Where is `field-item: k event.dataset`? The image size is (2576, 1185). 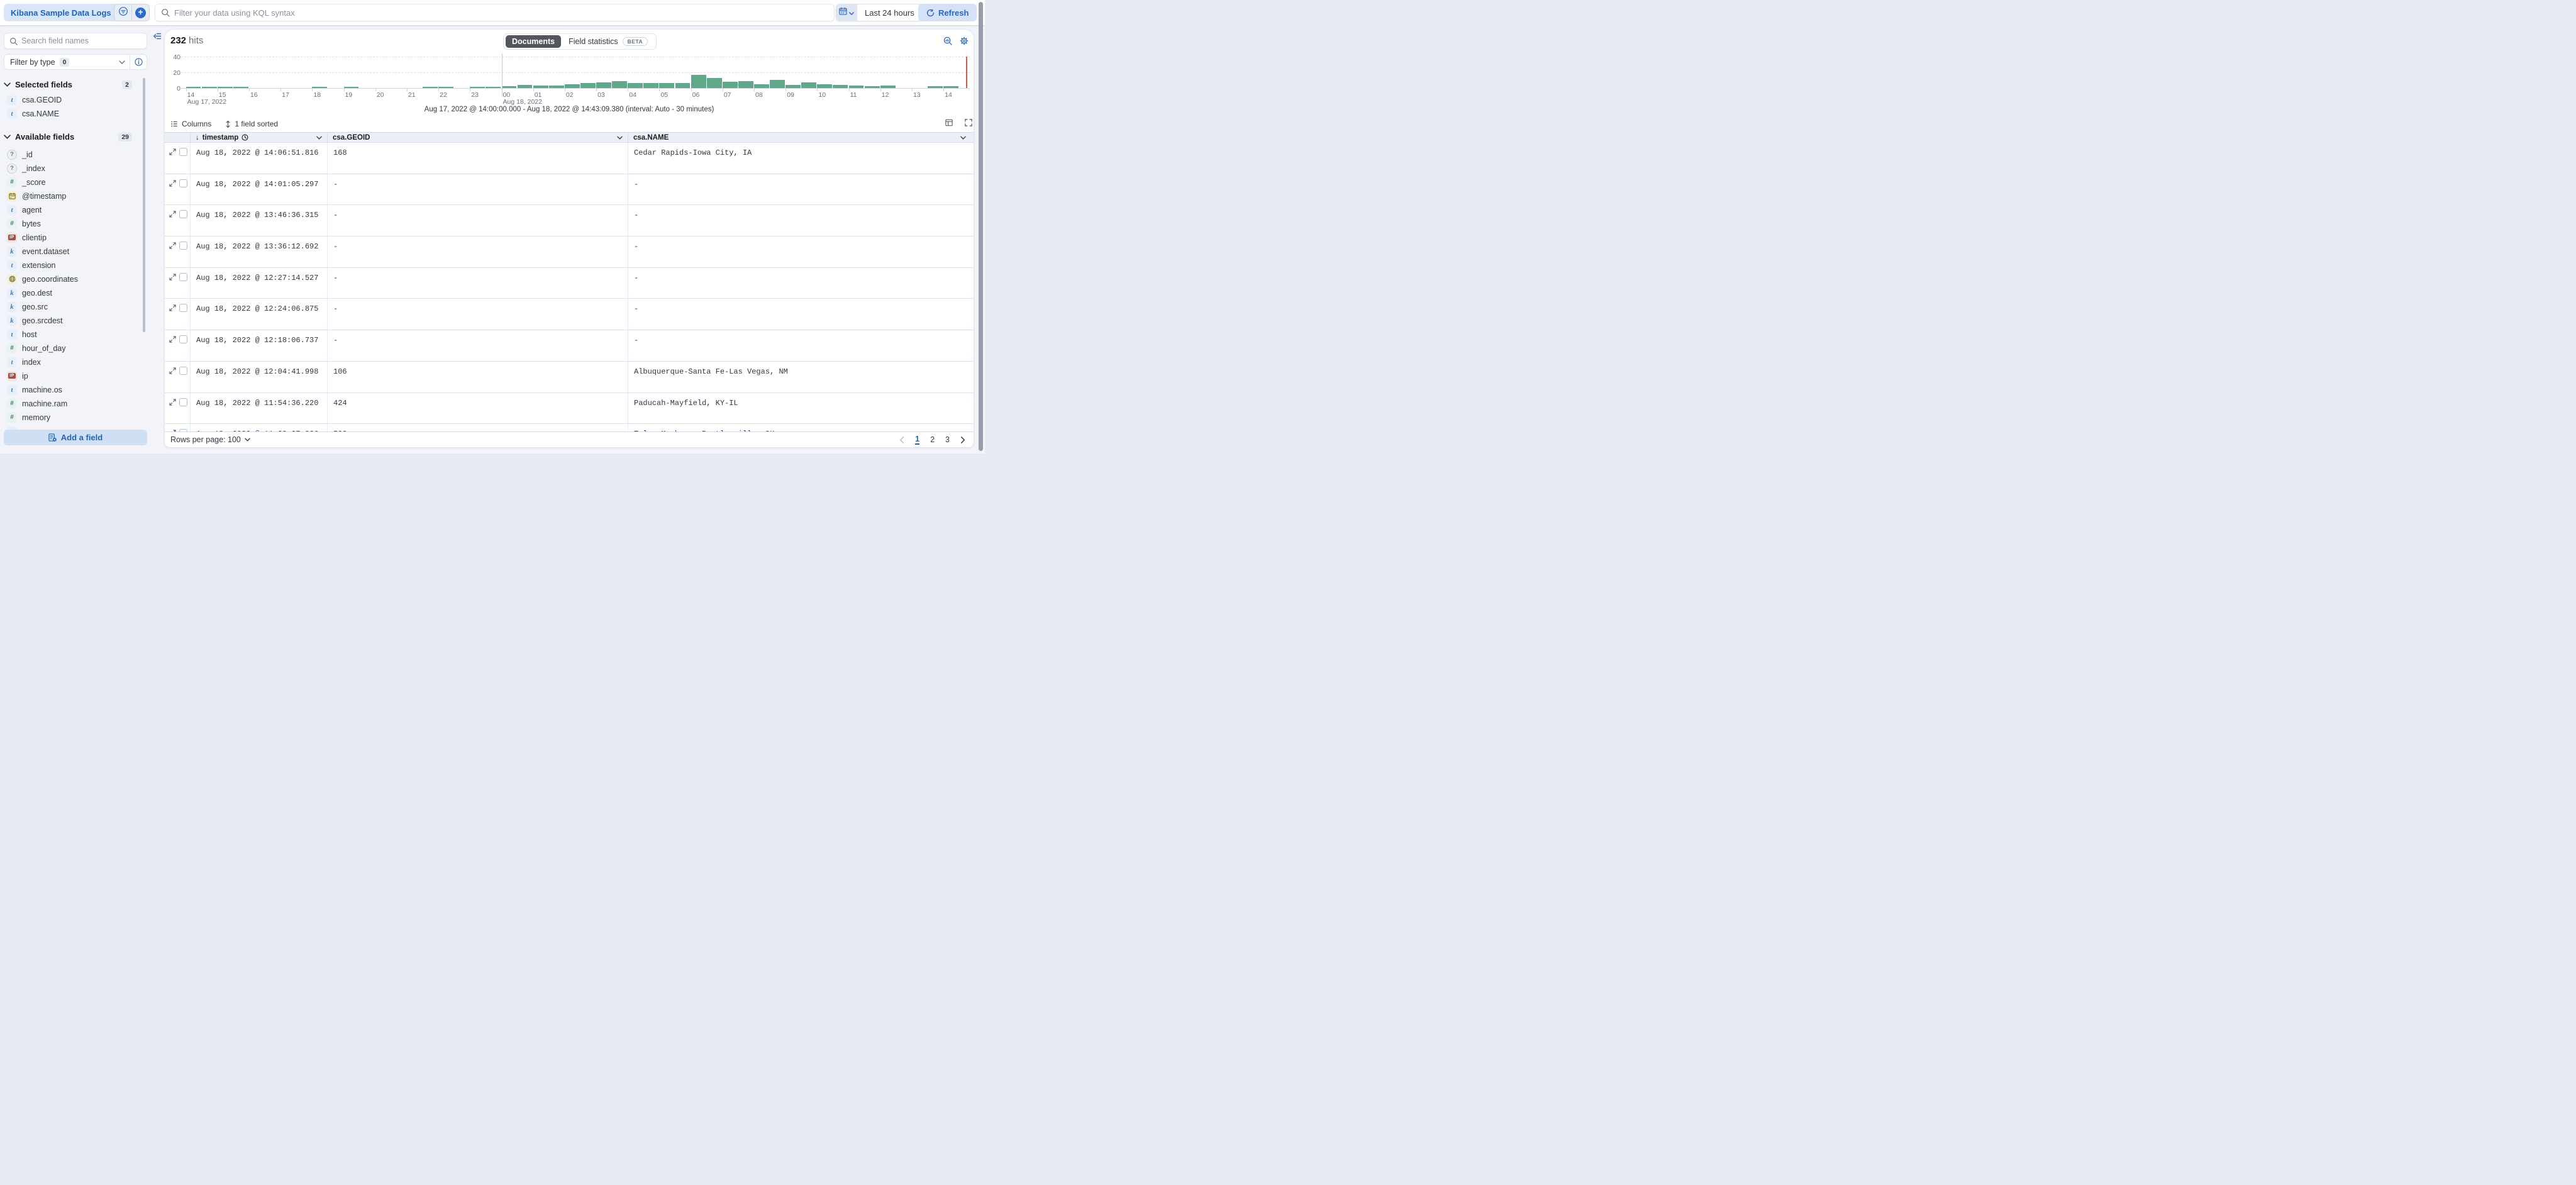 field-item: k event.dataset is located at coordinates (70, 252).